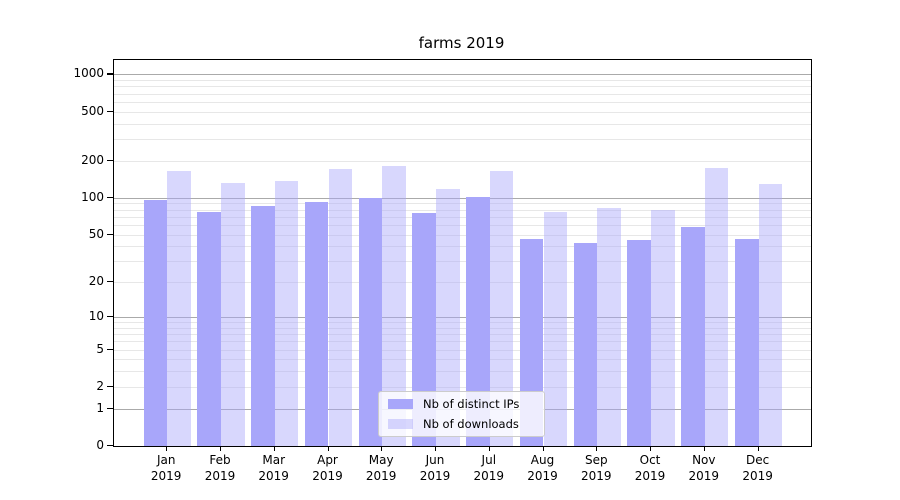 The height and width of the screenshot is (500, 900). I want to click on y-axis-label: 2, so click(100, 385).